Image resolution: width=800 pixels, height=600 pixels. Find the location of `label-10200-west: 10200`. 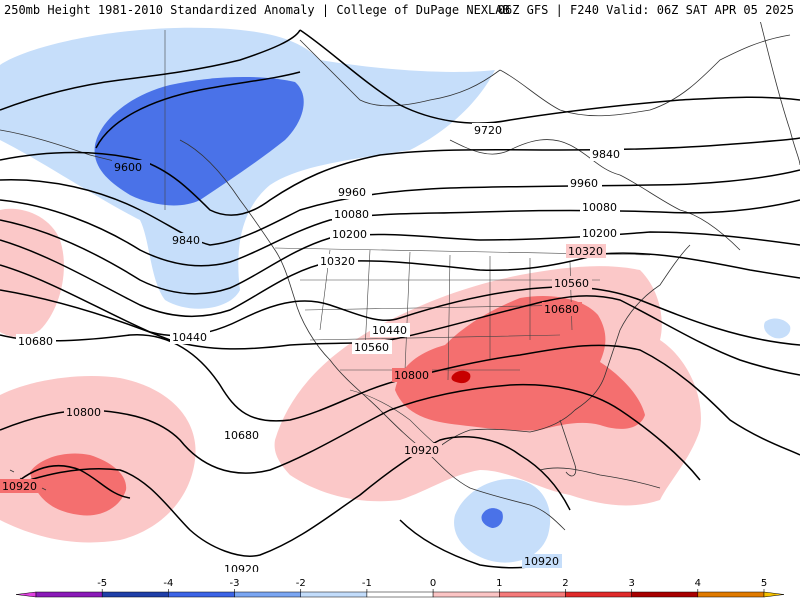

label-10200-west: 10200 is located at coordinates (350, 234).